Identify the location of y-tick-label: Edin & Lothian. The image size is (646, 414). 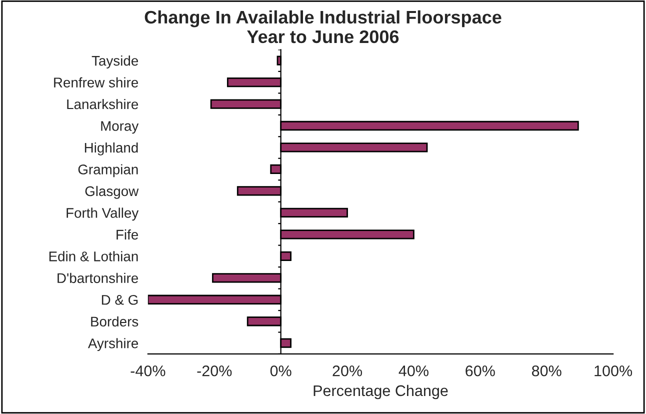
(93, 256).